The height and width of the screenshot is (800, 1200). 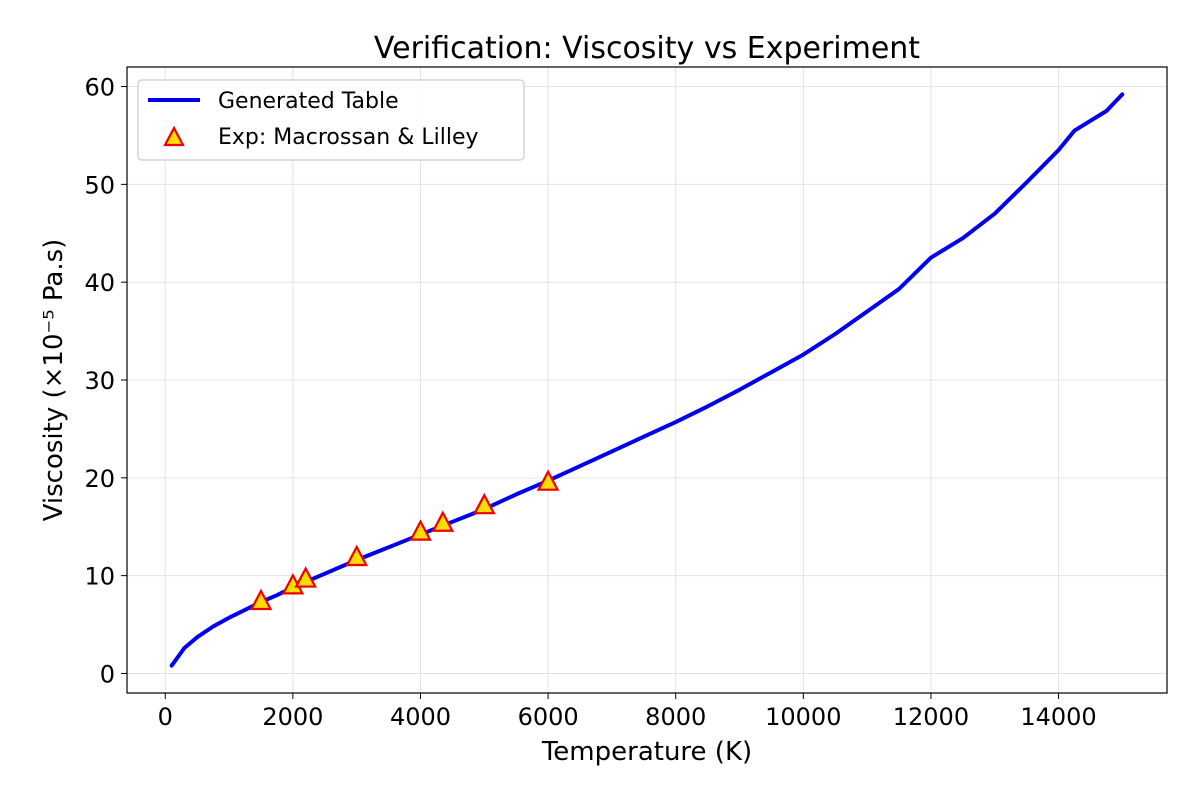 I want to click on y-tick-label: 40, so click(x=99, y=283).